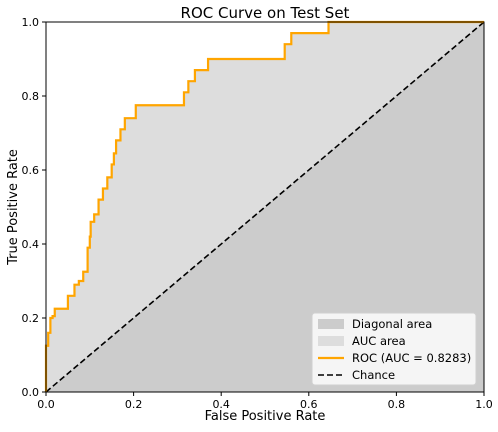 The image size is (498, 432). What do you see at coordinates (265, 13) in the screenshot?
I see `chart-title: ROC Curve on Test Set` at bounding box center [265, 13].